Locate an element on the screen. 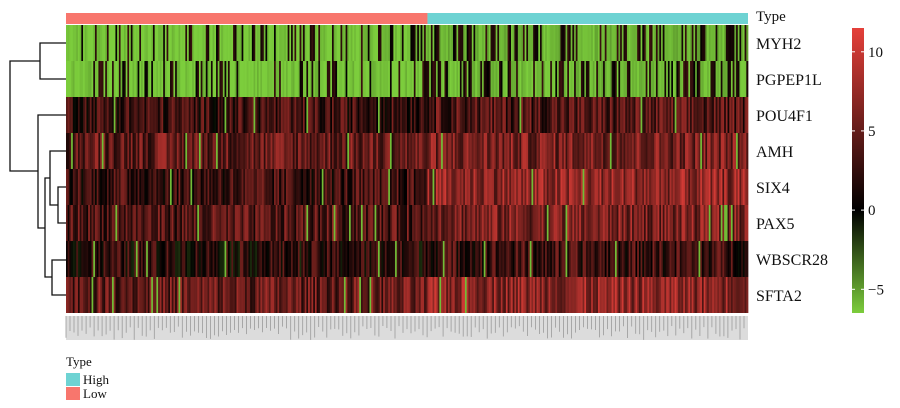 The height and width of the screenshot is (408, 900). colorbar-tick-label: 0 is located at coordinates (872, 211).